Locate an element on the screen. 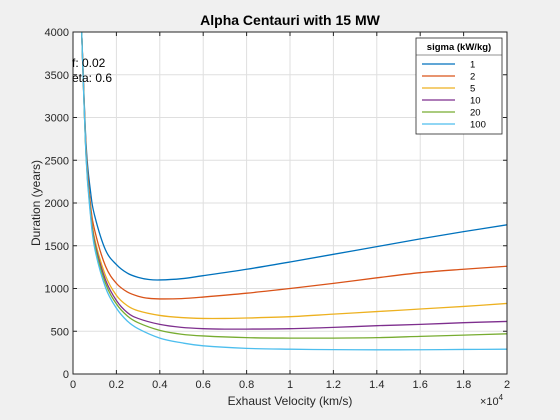 The image size is (560, 420). y-tick-label: 1000 is located at coordinates (57, 290).